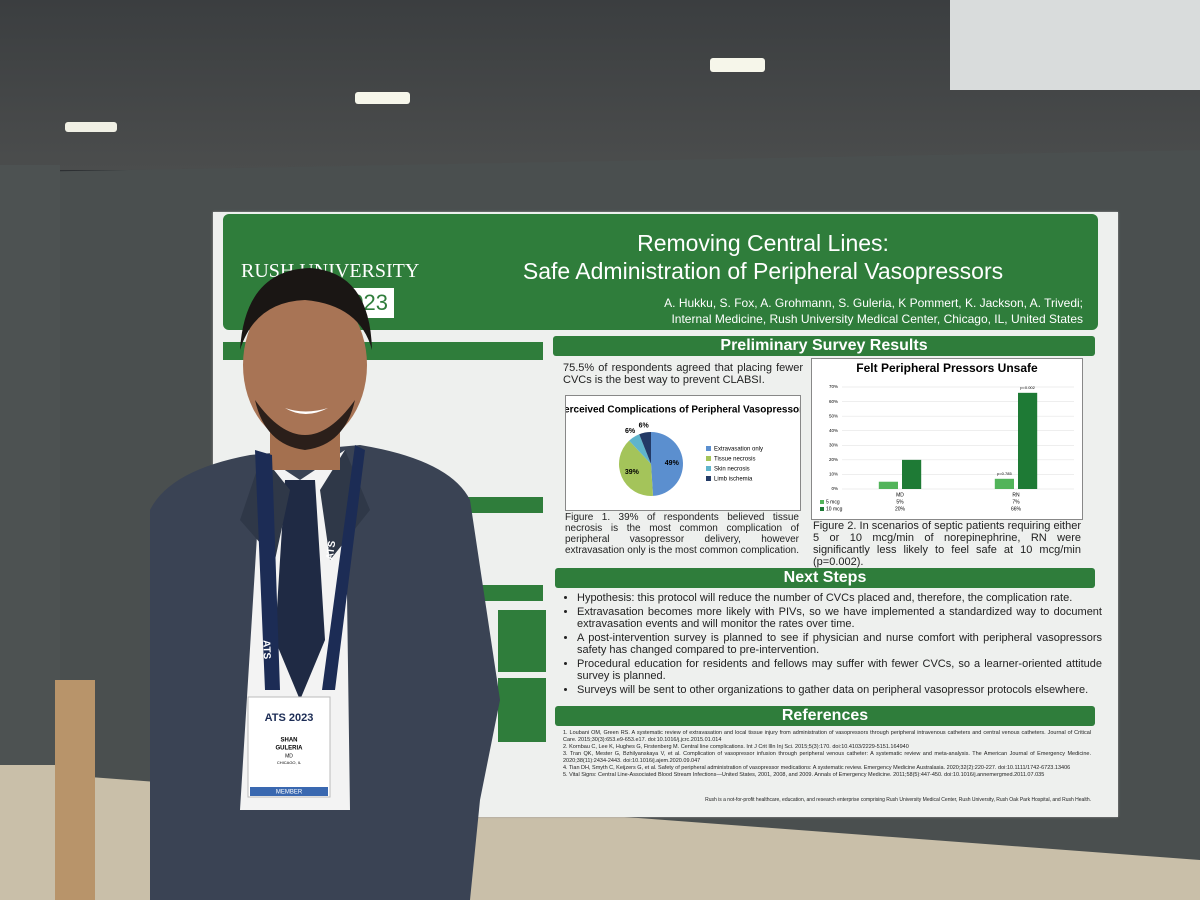 This screenshot has height=900, width=1200. Describe the element at coordinates (738, 450) in the screenshot. I see `legend-label: Extravasation only` at that location.